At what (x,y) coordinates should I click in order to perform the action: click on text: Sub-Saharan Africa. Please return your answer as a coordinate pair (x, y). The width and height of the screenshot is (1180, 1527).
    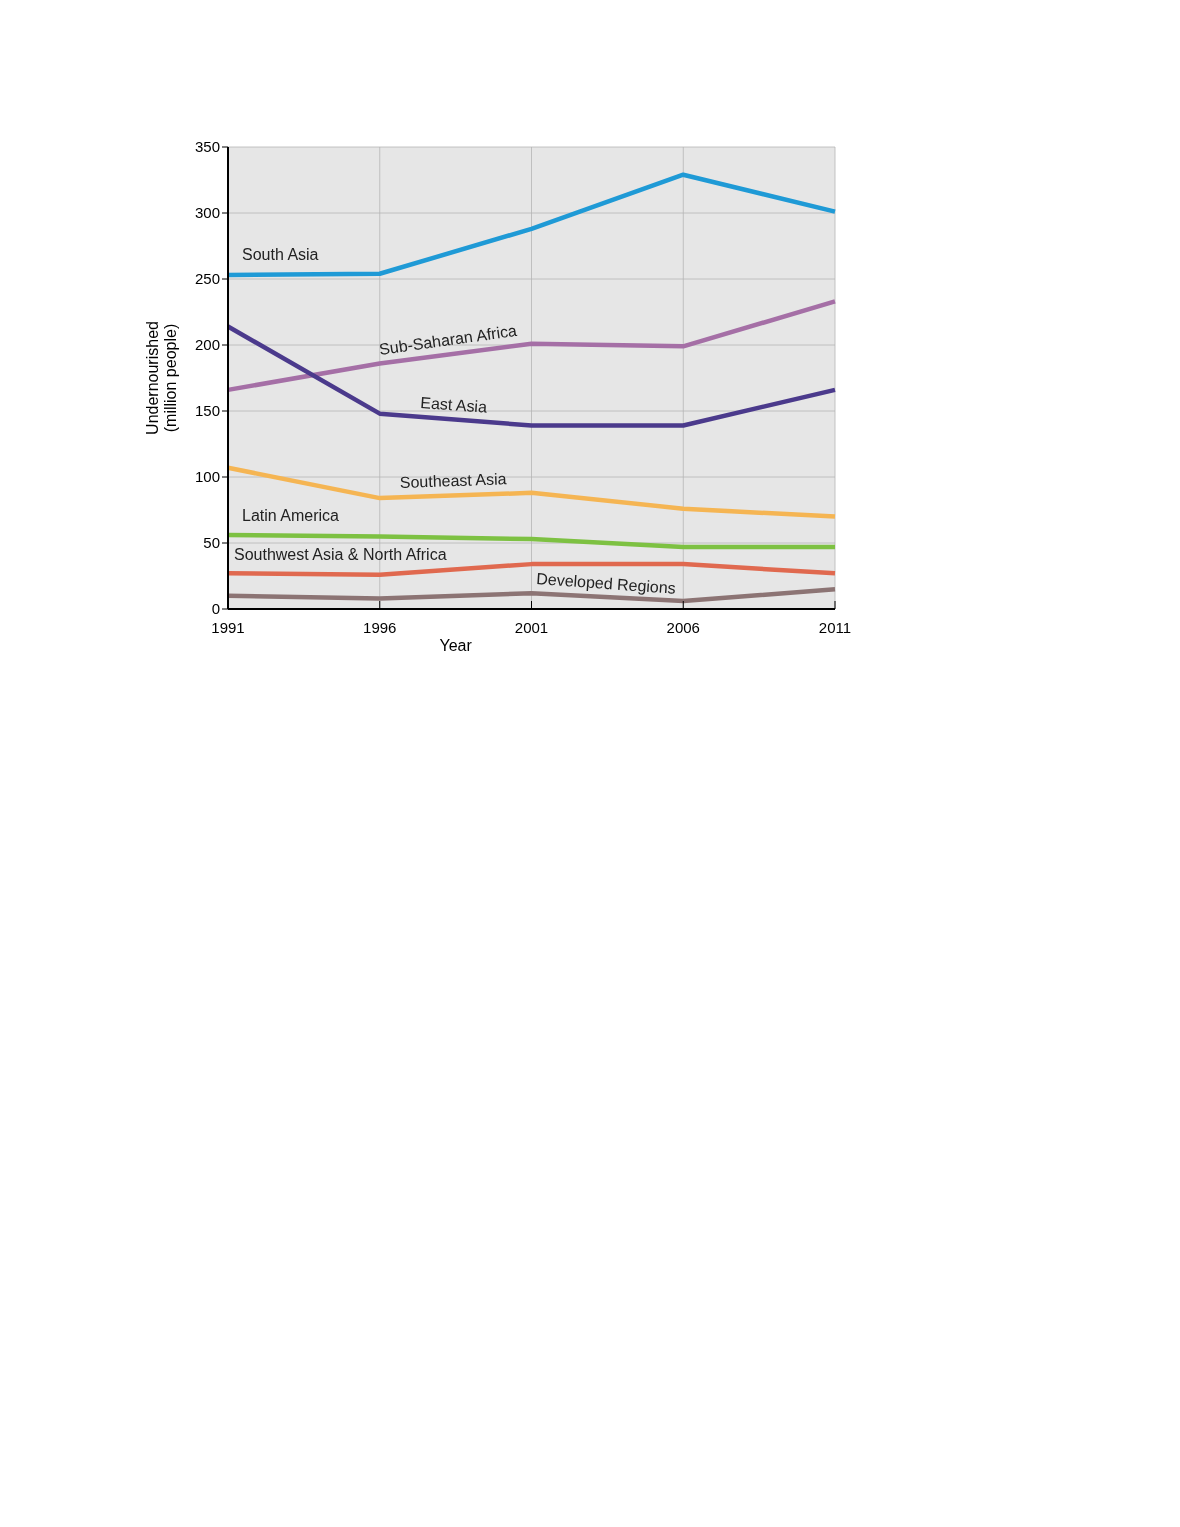
    Looking at the image, I should click on (448, 339).